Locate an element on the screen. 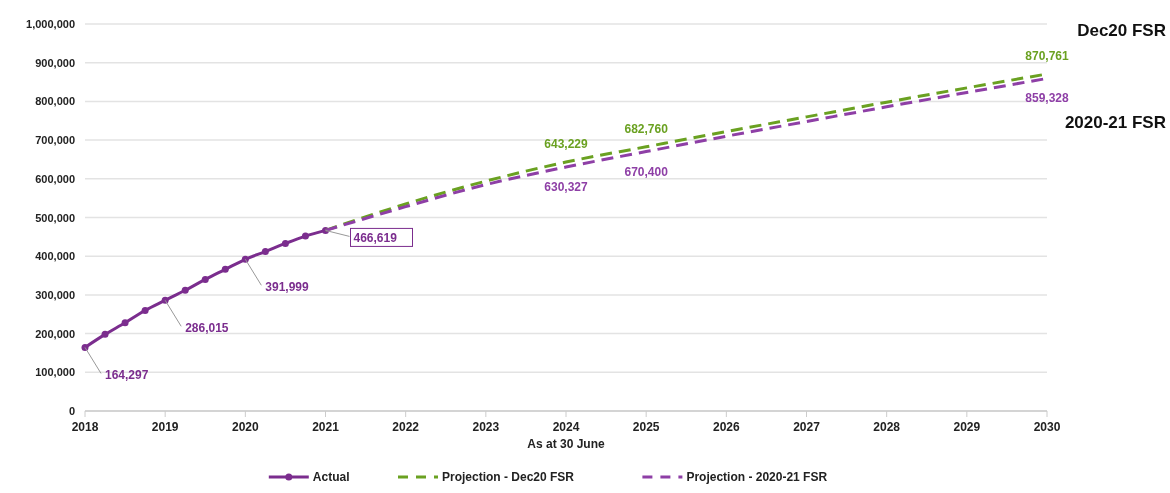 This screenshot has width=1170, height=493. data-label: 870,761 is located at coordinates (1047, 56).